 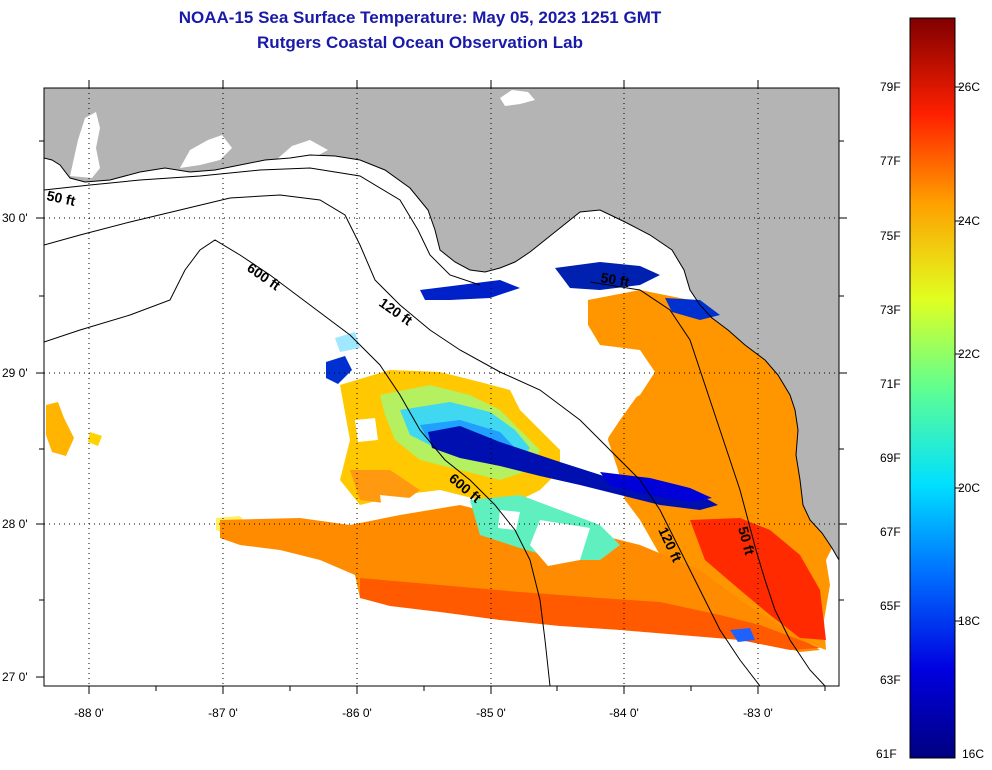 I want to click on colorbar-f-label: 63F, so click(x=890, y=680).